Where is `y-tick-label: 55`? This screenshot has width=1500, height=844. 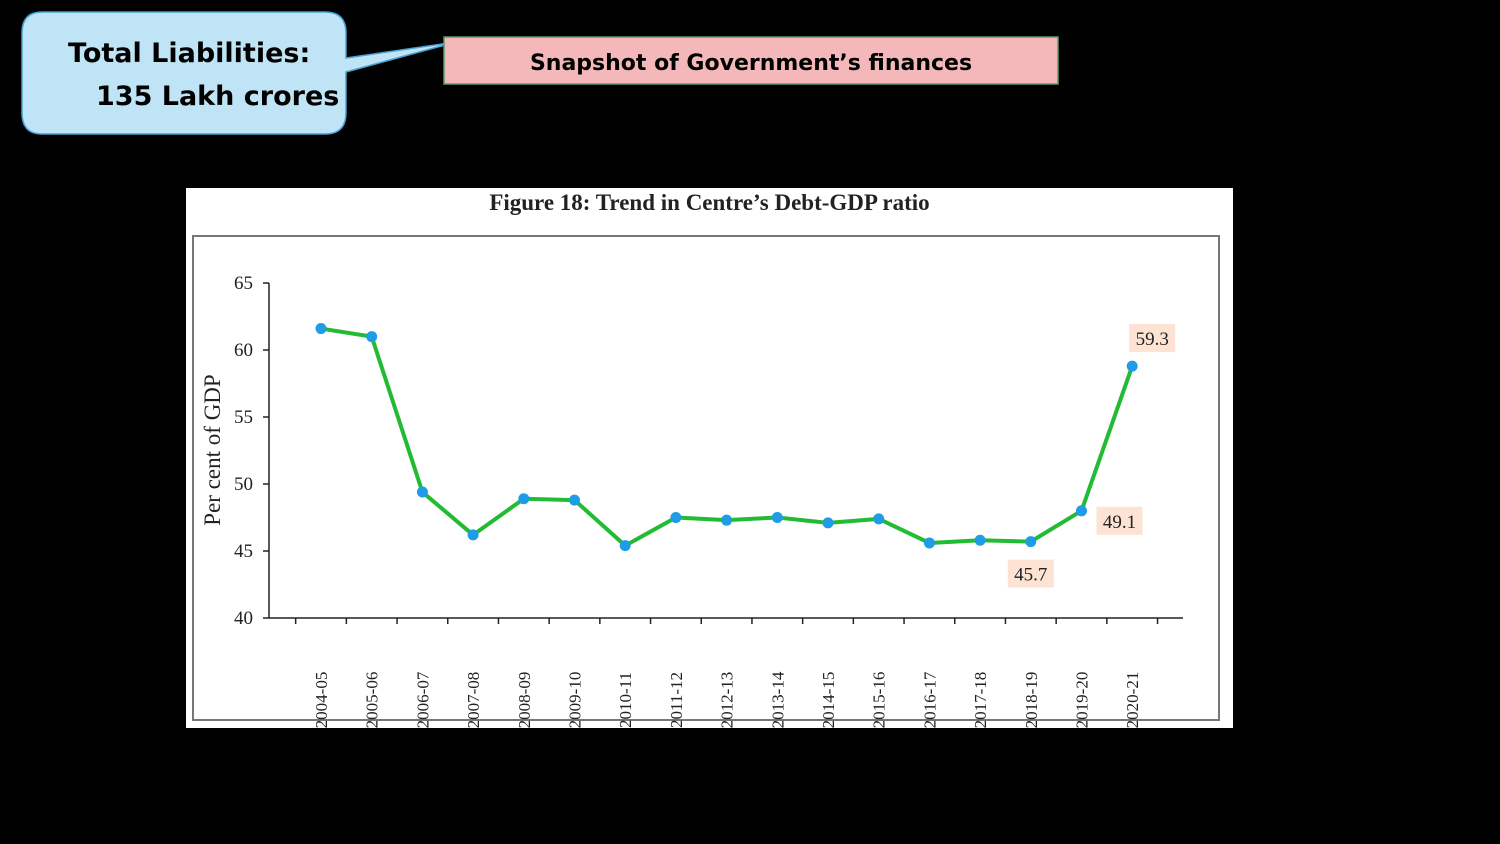
y-tick-label: 55 is located at coordinates (243, 417).